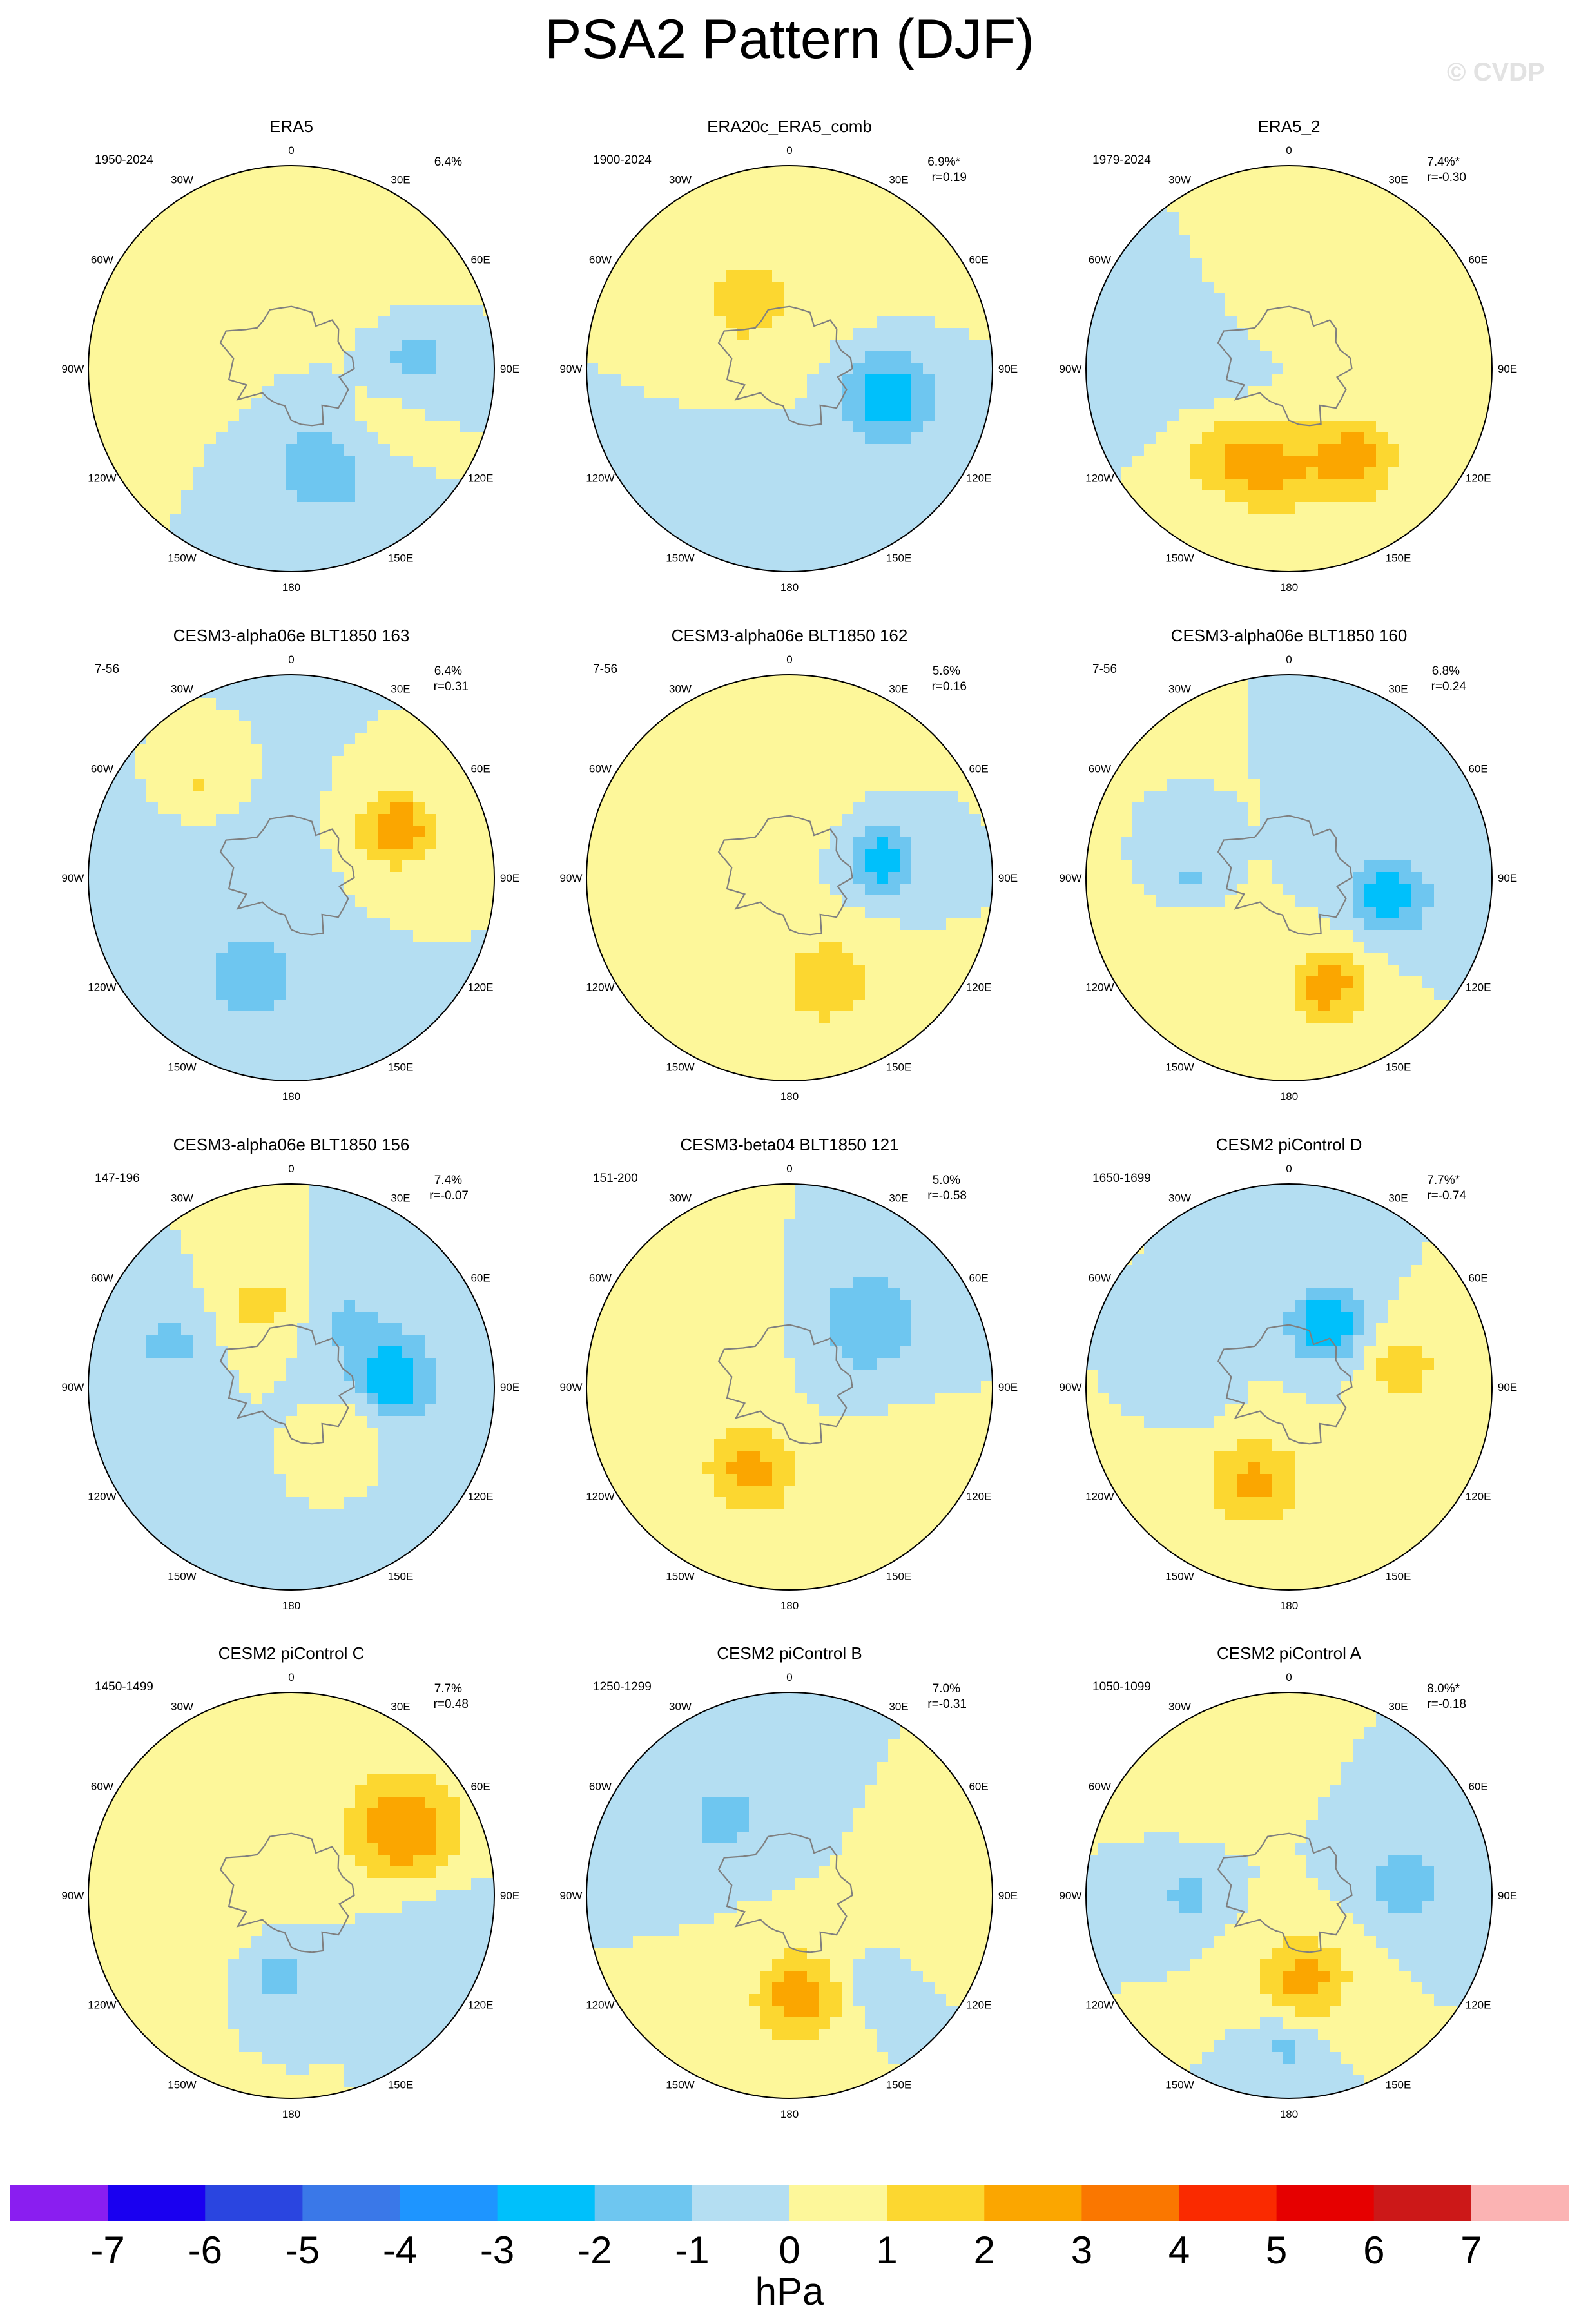 This screenshot has height=2324, width=1579. I want to click on pattern-correlation: r=0.19, so click(949, 177).